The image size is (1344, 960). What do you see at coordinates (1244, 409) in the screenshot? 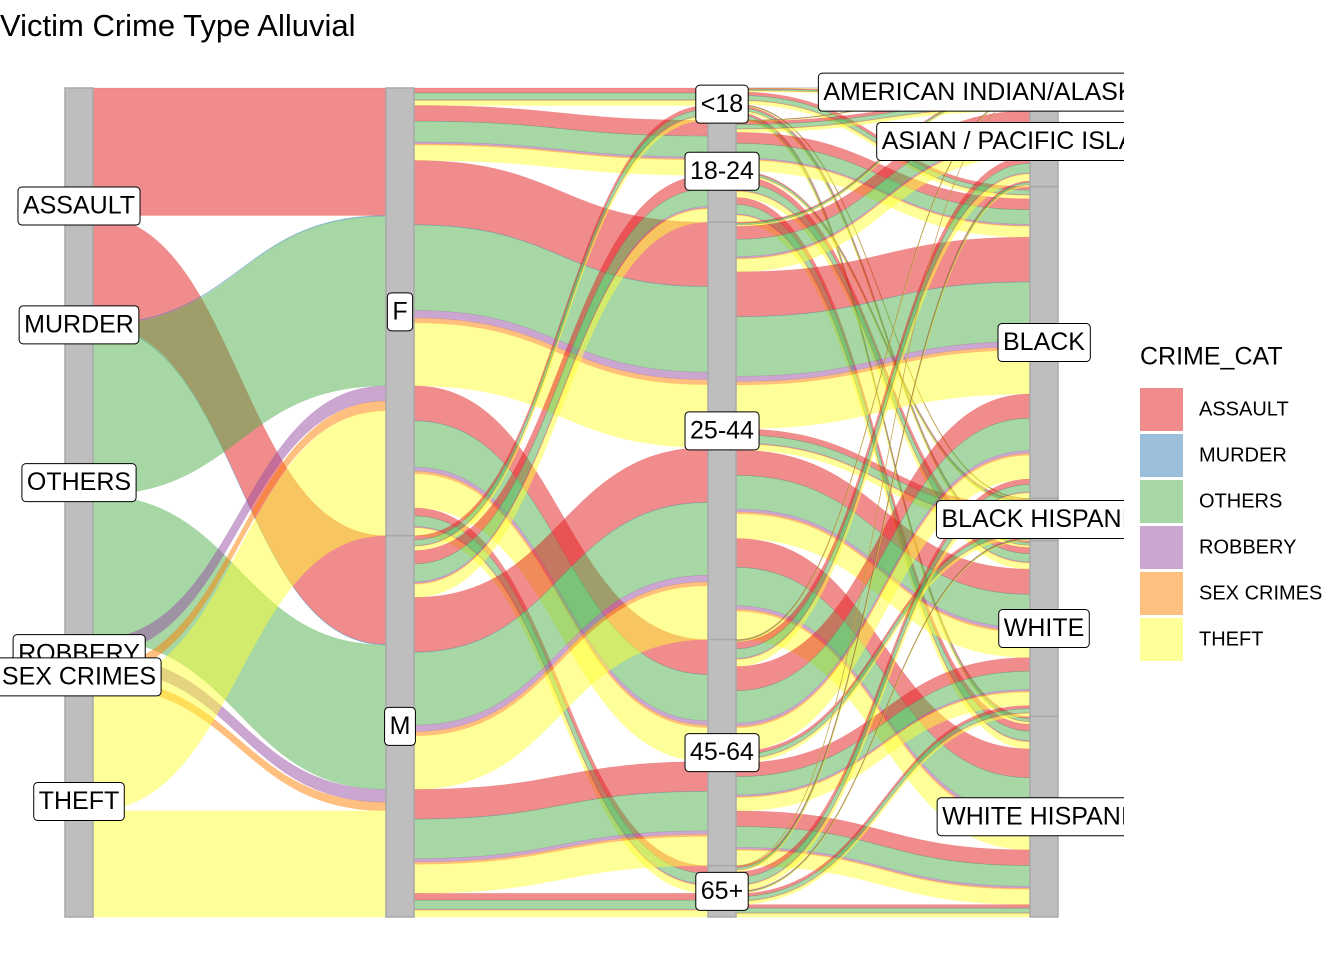
I see `legend-label: ASSAULT` at bounding box center [1244, 409].